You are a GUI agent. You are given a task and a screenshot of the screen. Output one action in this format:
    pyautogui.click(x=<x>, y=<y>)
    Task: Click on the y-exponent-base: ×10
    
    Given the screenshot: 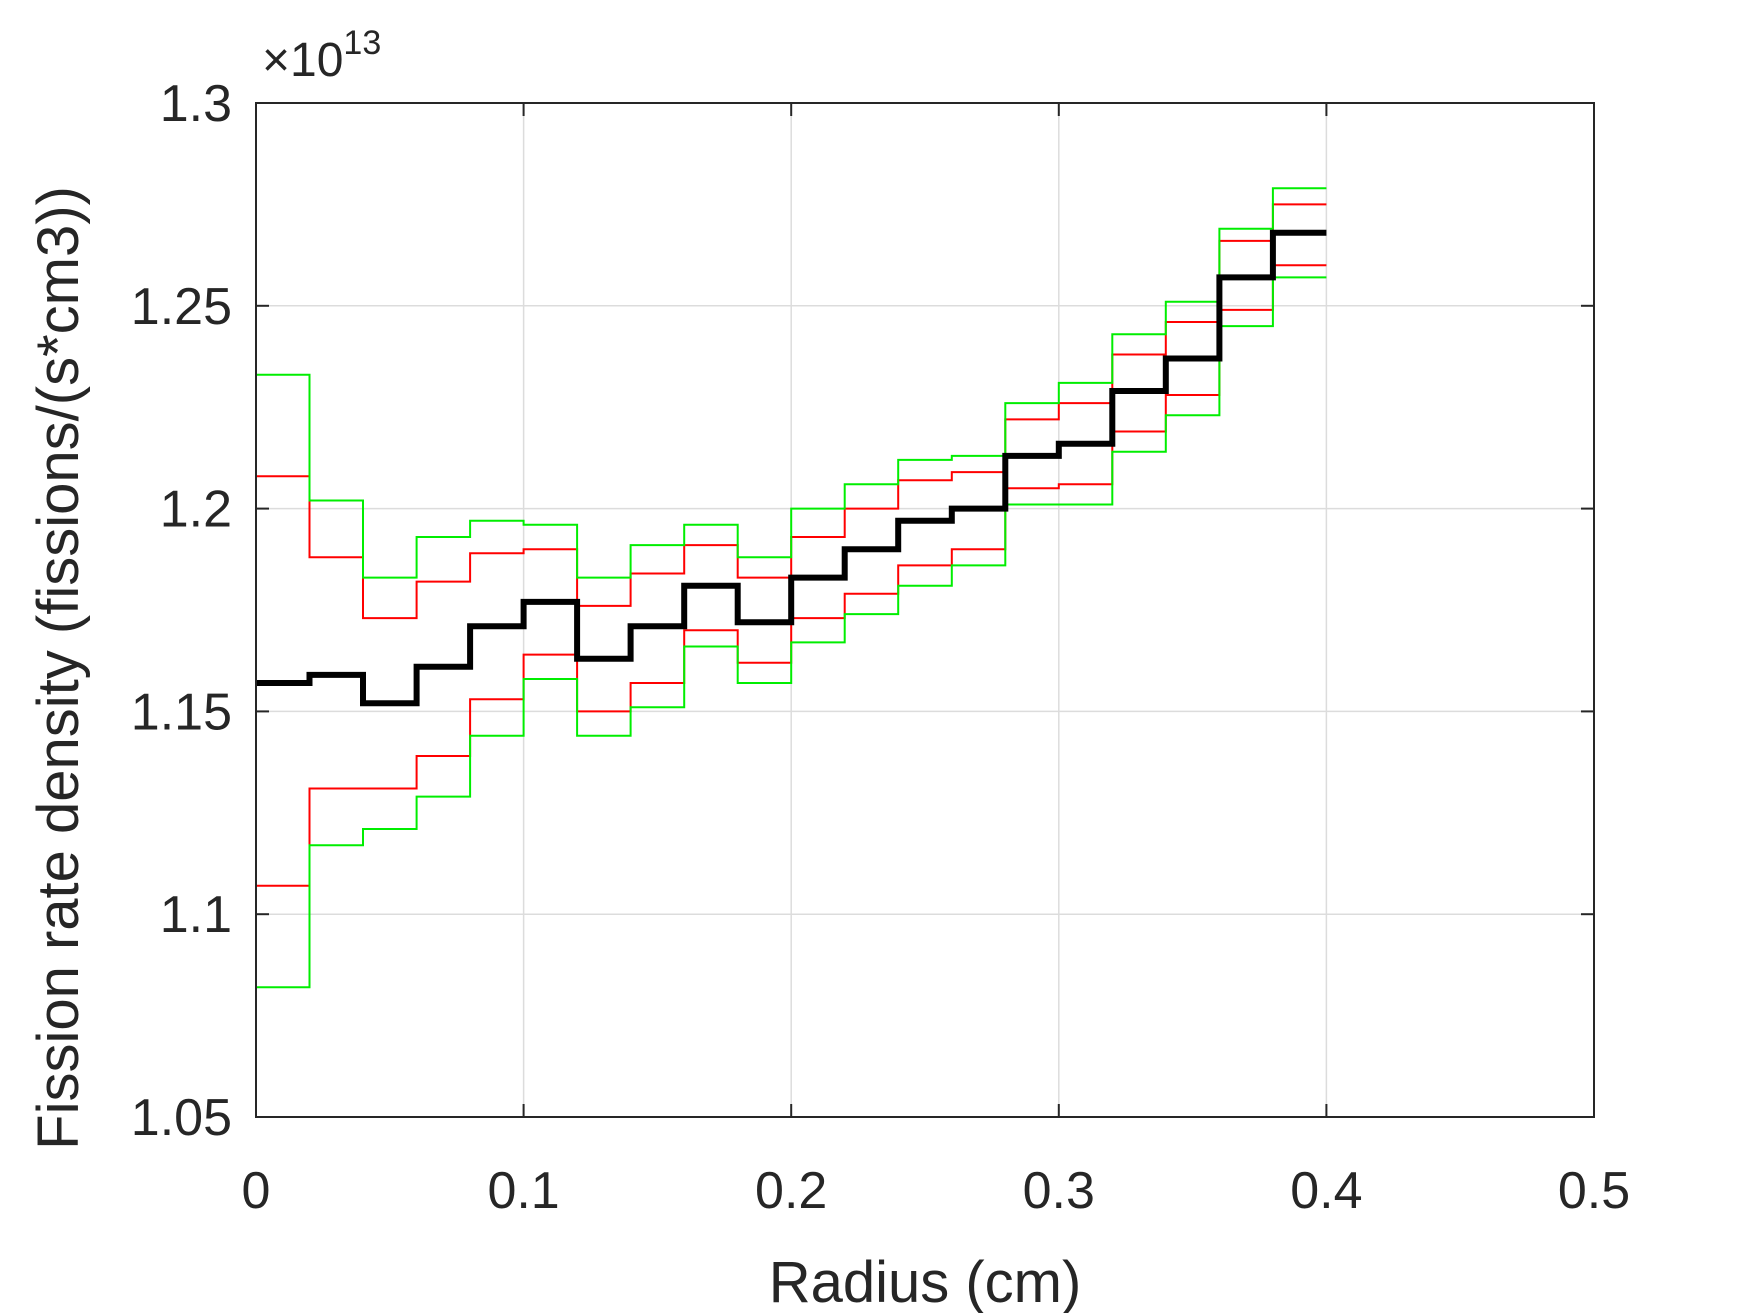 What is the action you would take?
    pyautogui.click(x=302, y=60)
    